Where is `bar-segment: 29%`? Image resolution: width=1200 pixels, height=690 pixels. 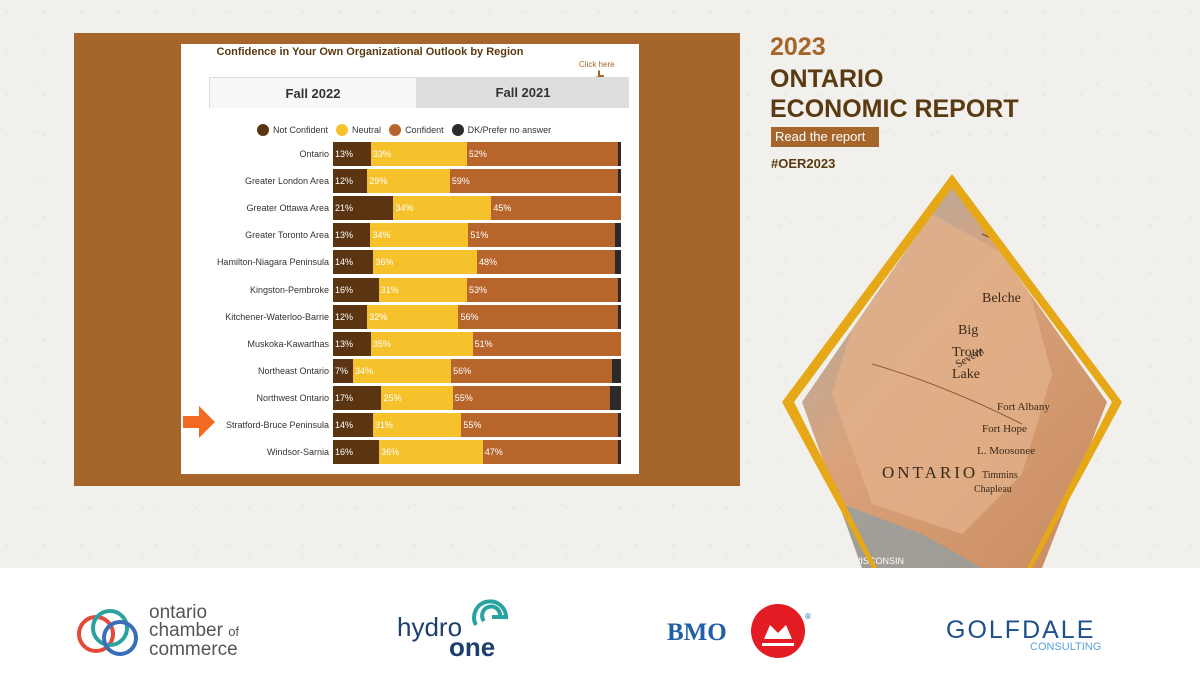 bar-segment: 29% is located at coordinates (408, 181).